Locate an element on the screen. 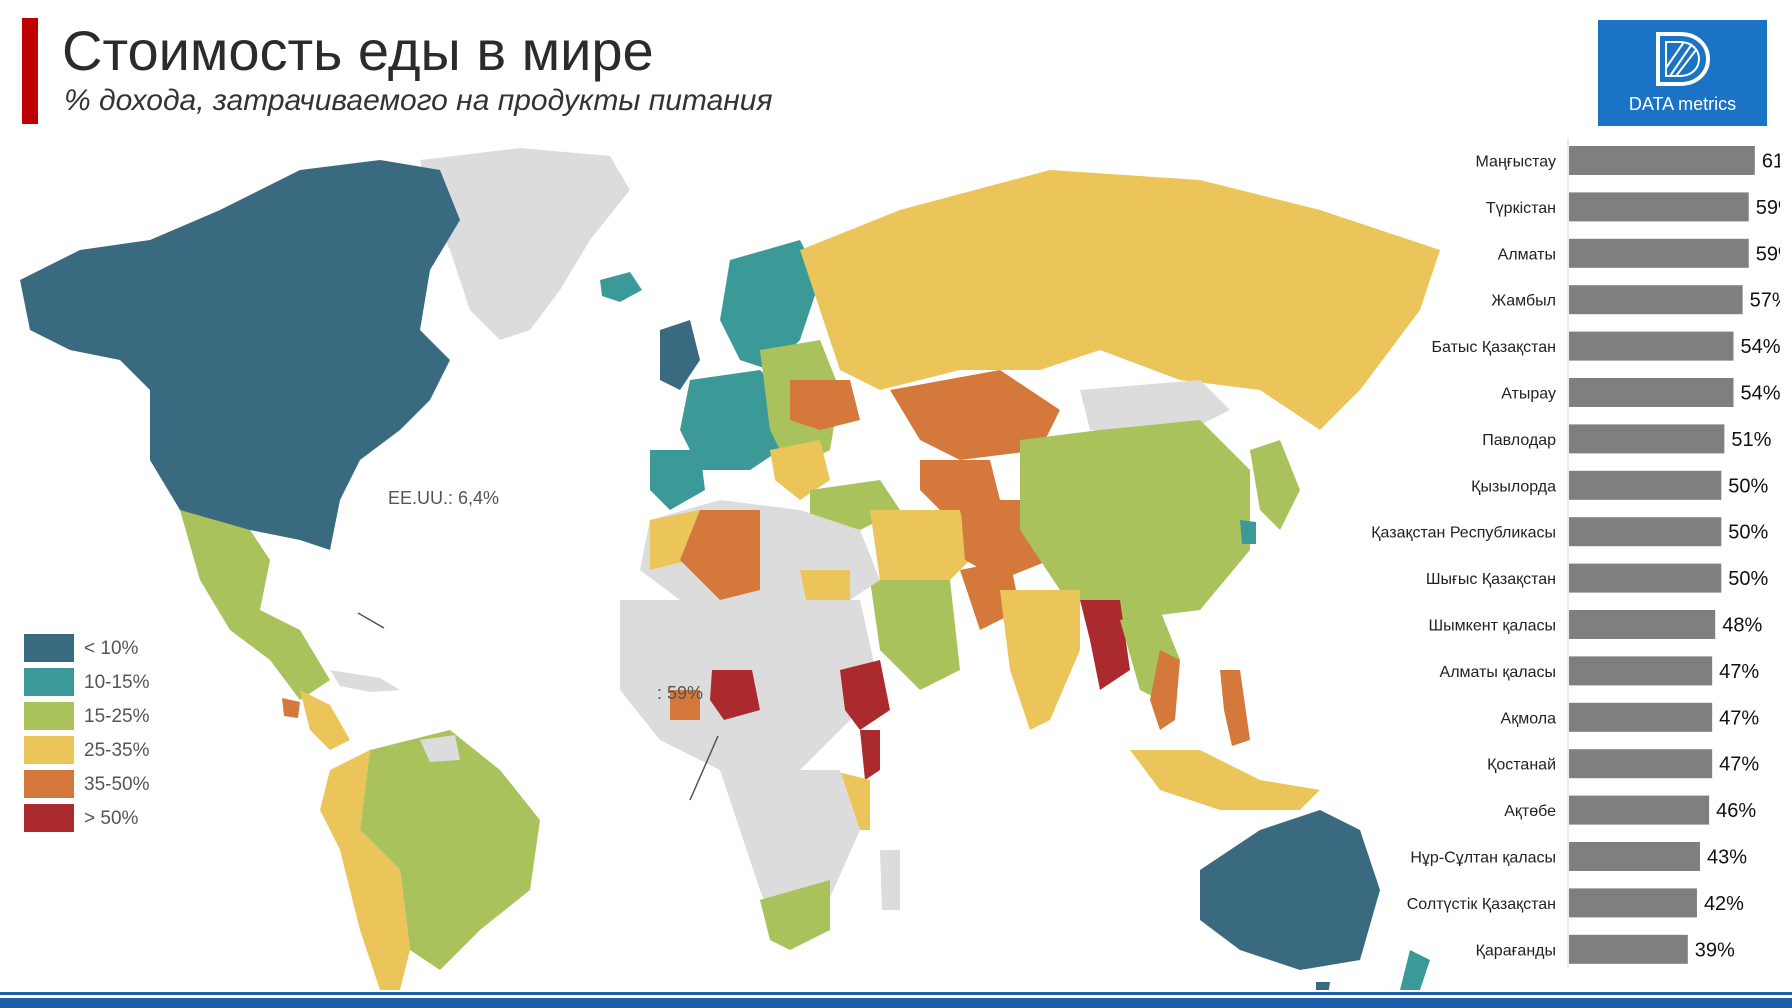  bar-category-label: Қарағанды is located at coordinates (1516, 950).